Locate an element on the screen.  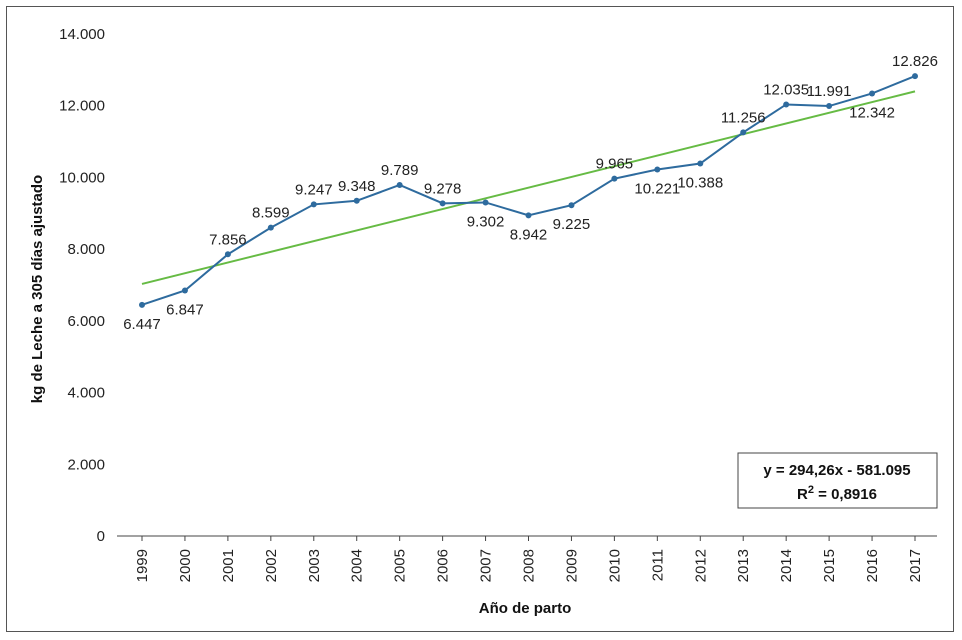
y-tick-label: 12.000 is located at coordinates (82, 106).